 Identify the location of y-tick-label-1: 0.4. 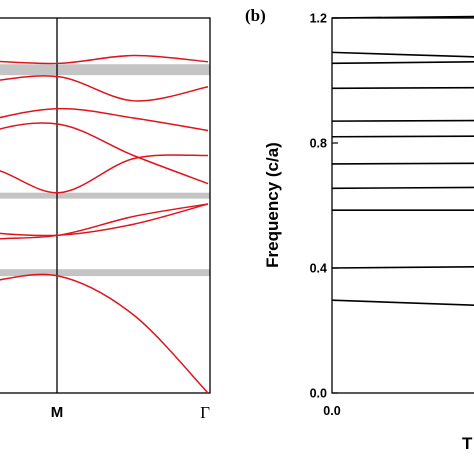
(318, 269).